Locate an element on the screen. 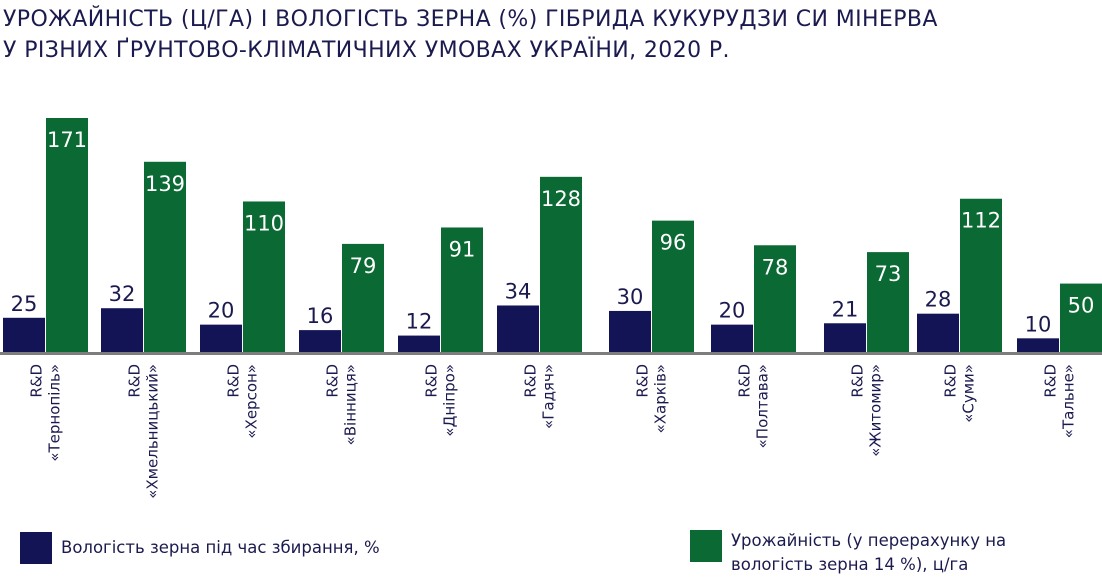 The width and height of the screenshot is (1102, 580). x-axis-baseline is located at coordinates (551, 353).